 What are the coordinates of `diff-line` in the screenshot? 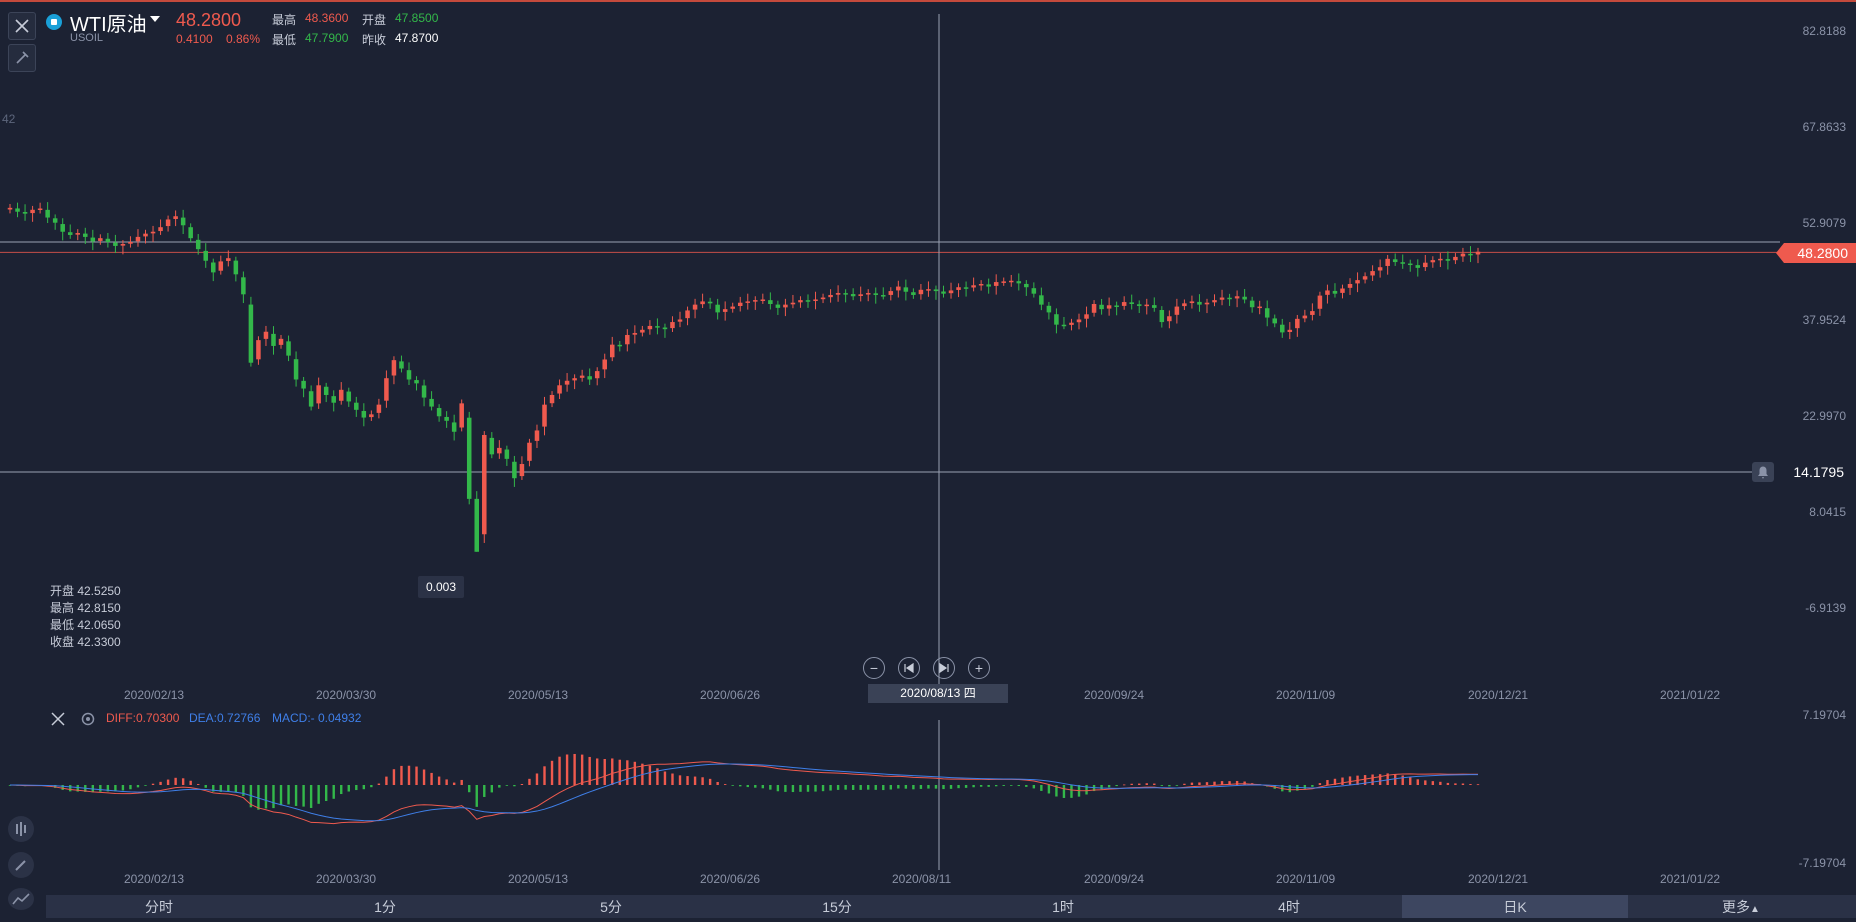 It's located at (744, 793).